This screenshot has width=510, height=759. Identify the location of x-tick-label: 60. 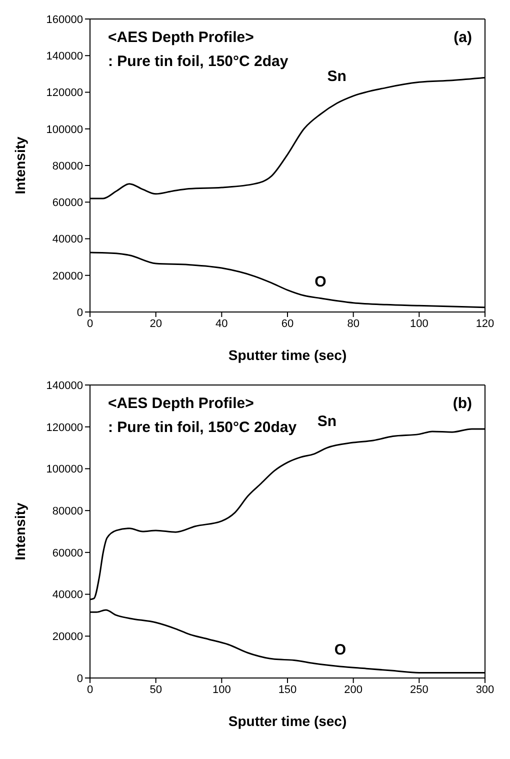
(287, 324).